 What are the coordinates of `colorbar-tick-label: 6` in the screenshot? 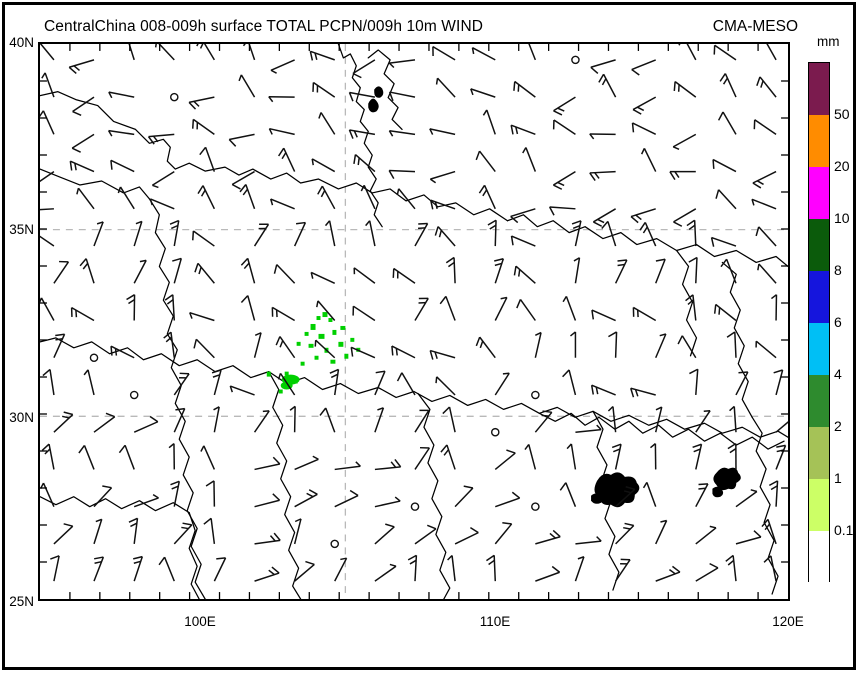 It's located at (838, 322).